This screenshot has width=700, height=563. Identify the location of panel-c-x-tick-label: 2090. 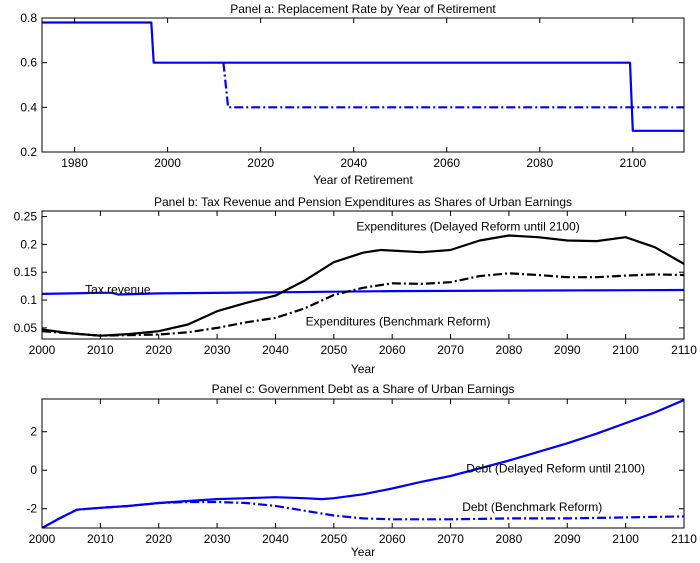
(567, 539).